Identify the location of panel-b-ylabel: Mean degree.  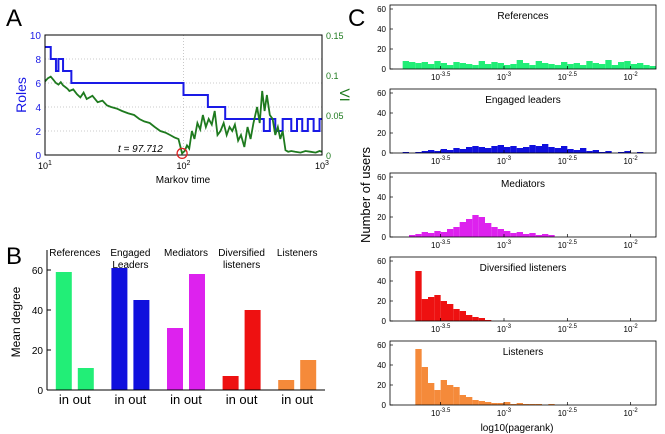
(16, 321).